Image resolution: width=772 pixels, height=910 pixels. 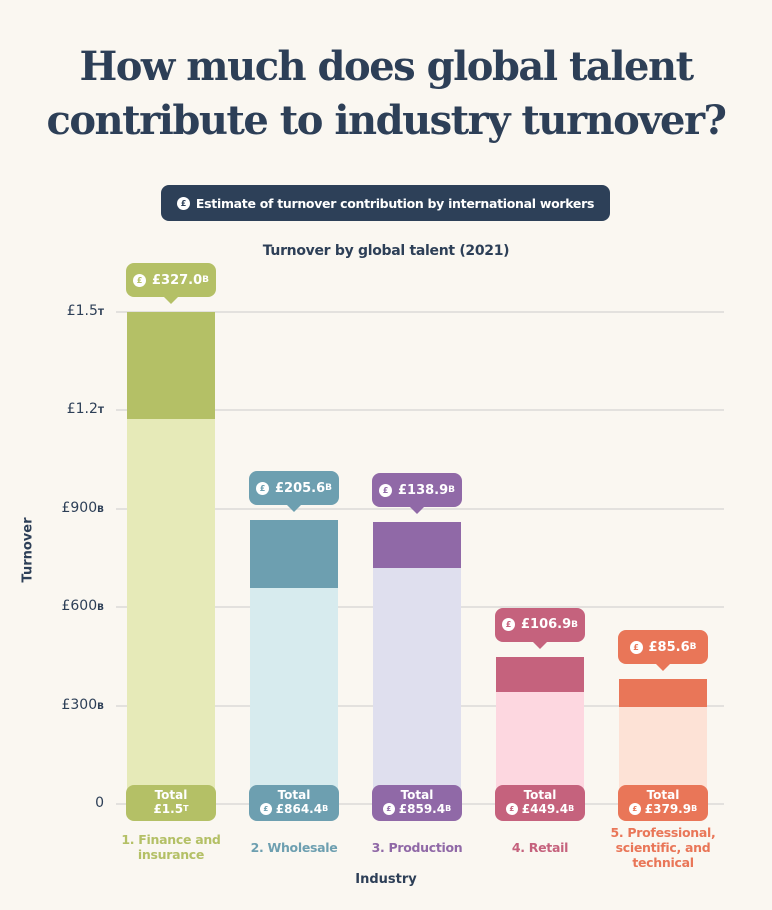 What do you see at coordinates (79, 704) in the screenshot?
I see `y-tick-value: £300` at bounding box center [79, 704].